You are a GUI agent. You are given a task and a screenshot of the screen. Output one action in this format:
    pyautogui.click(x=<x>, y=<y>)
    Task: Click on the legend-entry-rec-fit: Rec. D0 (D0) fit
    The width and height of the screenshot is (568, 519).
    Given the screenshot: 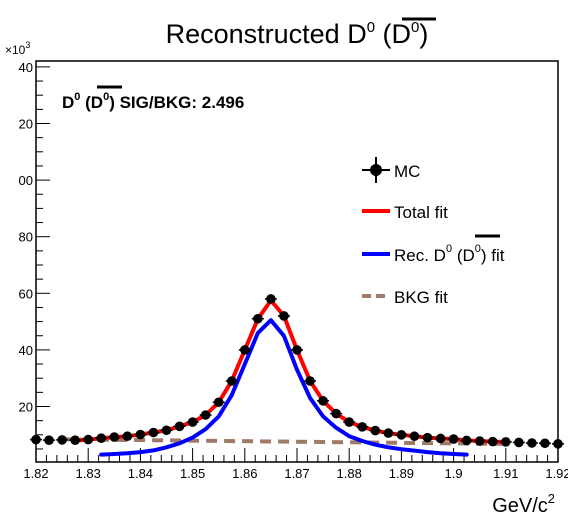 What is the action you would take?
    pyautogui.click(x=433, y=249)
    